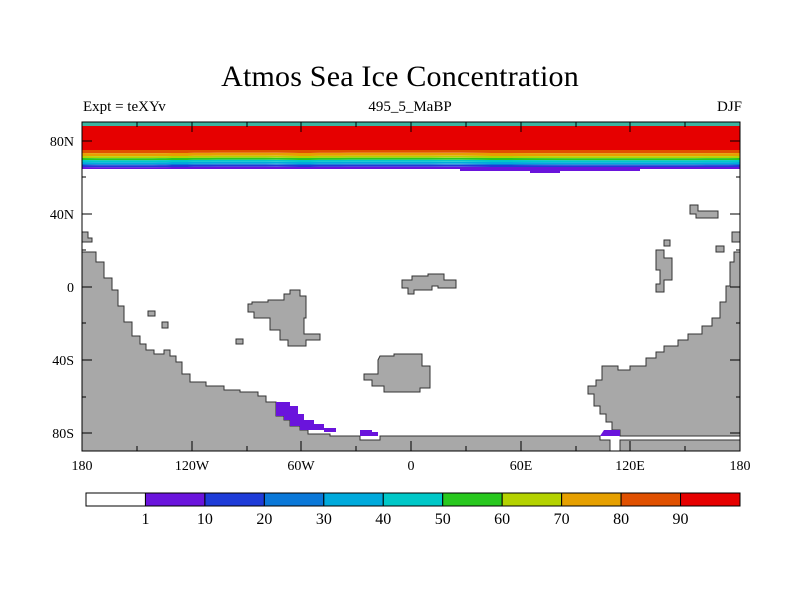 Image resolution: width=800 pixels, height=600 pixels. What do you see at coordinates (630, 466) in the screenshot?
I see `lon-label-120e: 120E` at bounding box center [630, 466].